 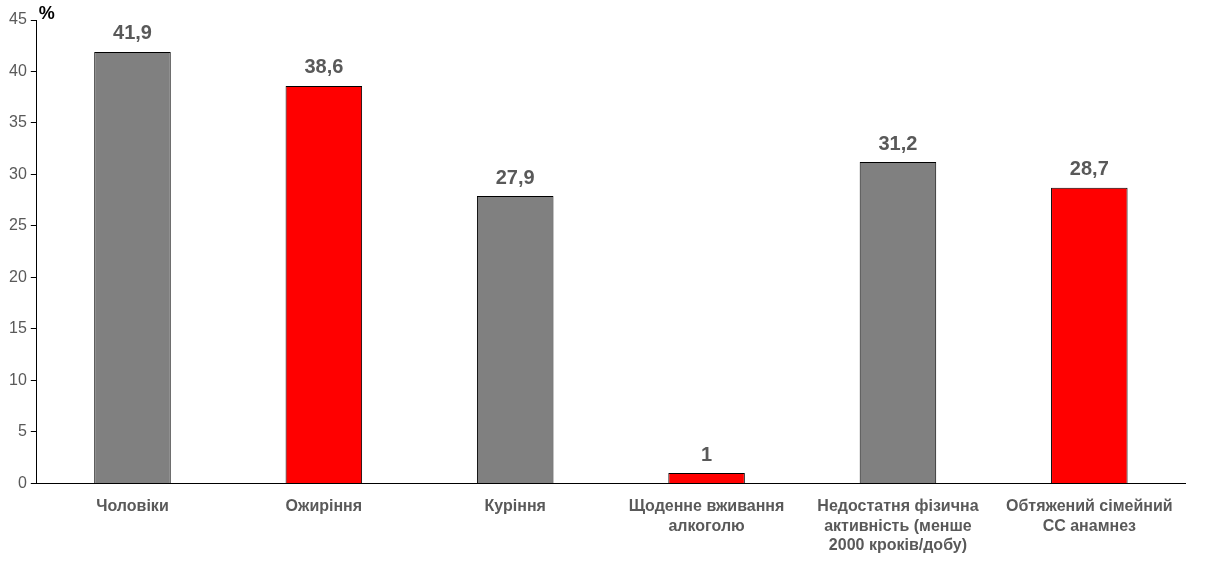 What do you see at coordinates (18, 122) in the screenshot?
I see `y-tick-label: 35` at bounding box center [18, 122].